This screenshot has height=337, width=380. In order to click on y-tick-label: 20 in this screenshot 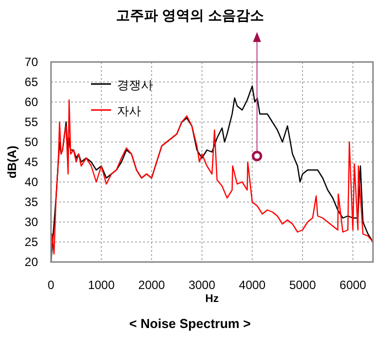, I will do `click(31, 262)`.